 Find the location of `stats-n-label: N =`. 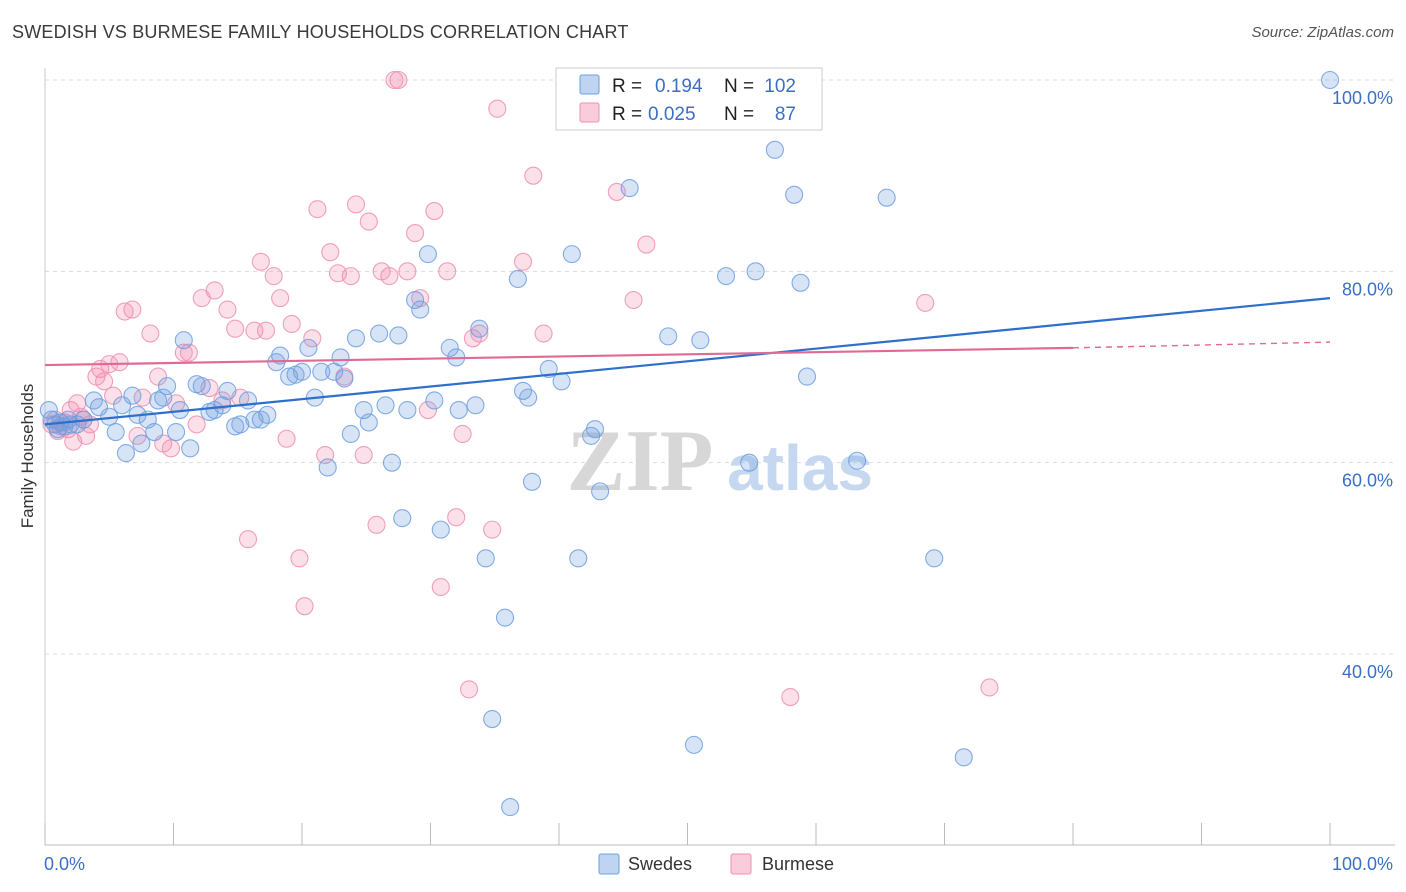

stats-n-label: N = is located at coordinates (739, 114).